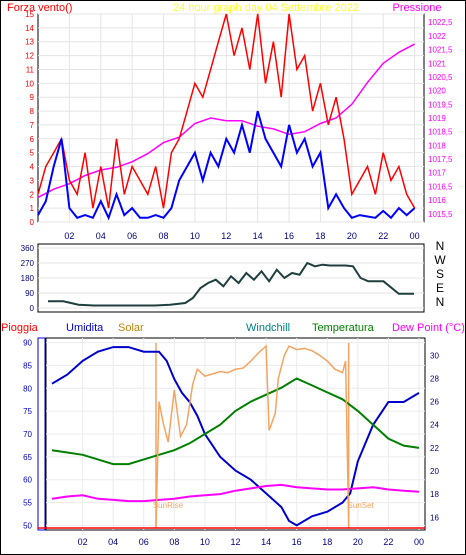  What do you see at coordinates (434, 355) in the screenshot?
I see `temperature-y-tick-label: 30` at bounding box center [434, 355].